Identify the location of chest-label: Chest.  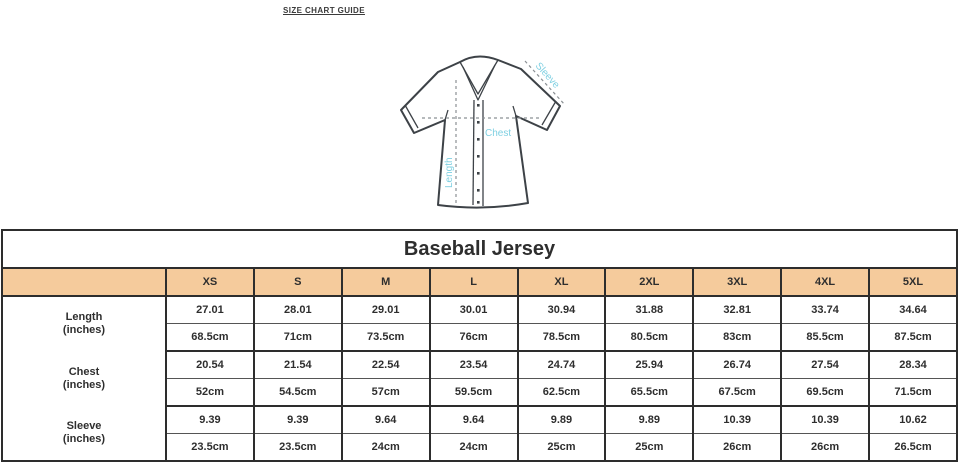
(498, 133).